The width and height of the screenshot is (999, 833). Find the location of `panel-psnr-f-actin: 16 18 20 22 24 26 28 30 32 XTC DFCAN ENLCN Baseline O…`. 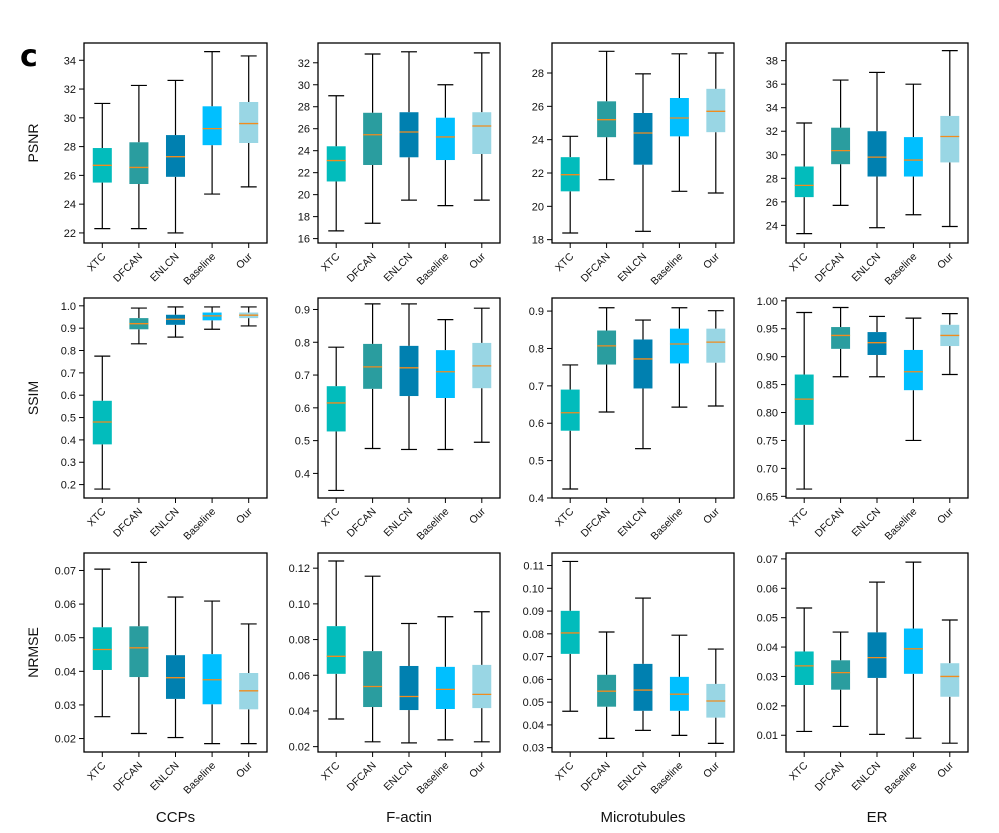

panel-psnr-f-actin: 16 18 20 22 24 26 28 30 32 XTC DFCAN ENLCN Baseline O… is located at coordinates (399, 165).